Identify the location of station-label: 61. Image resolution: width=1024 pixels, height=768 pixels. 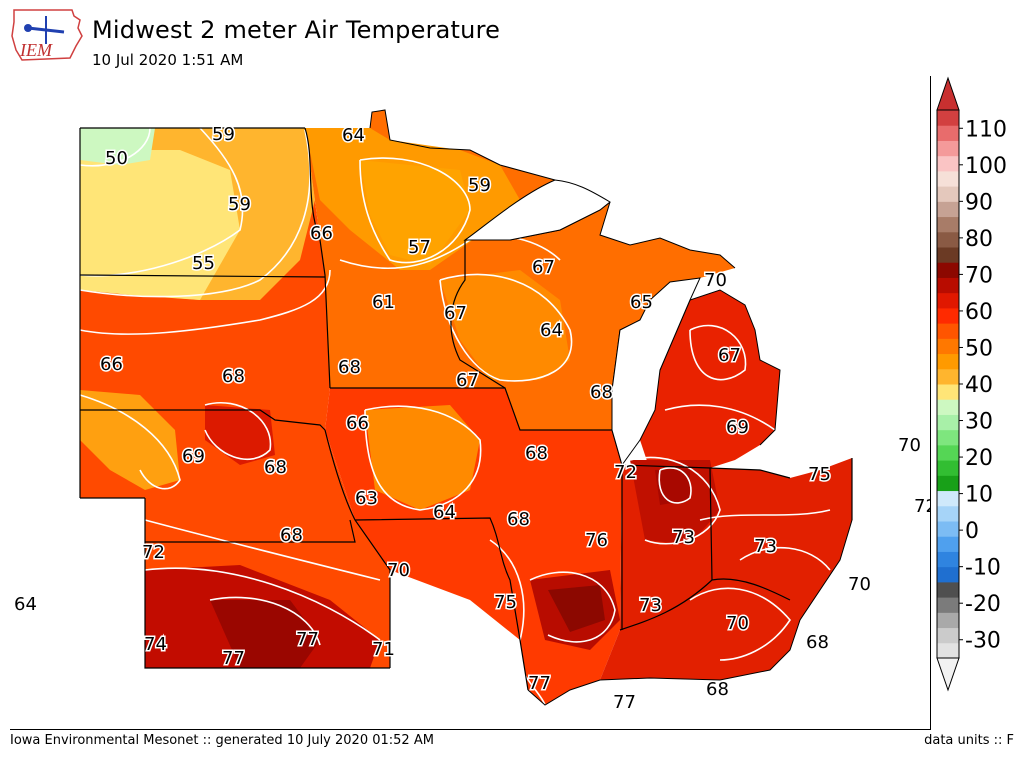
(383, 302).